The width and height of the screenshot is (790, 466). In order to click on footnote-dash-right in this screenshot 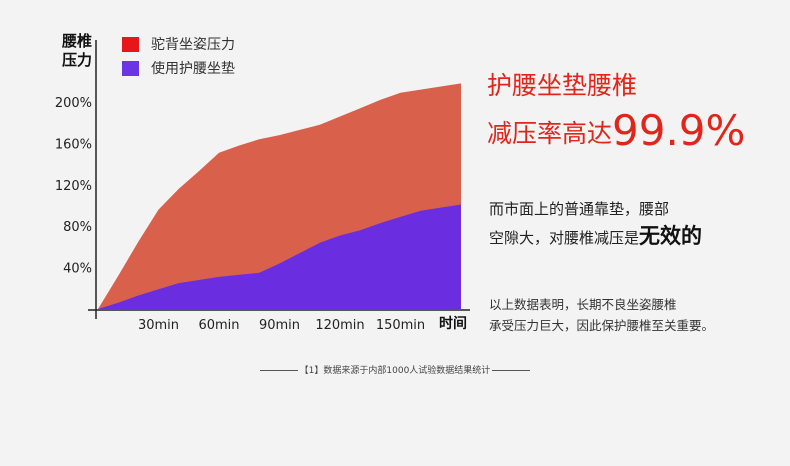, I will do `click(511, 370)`.